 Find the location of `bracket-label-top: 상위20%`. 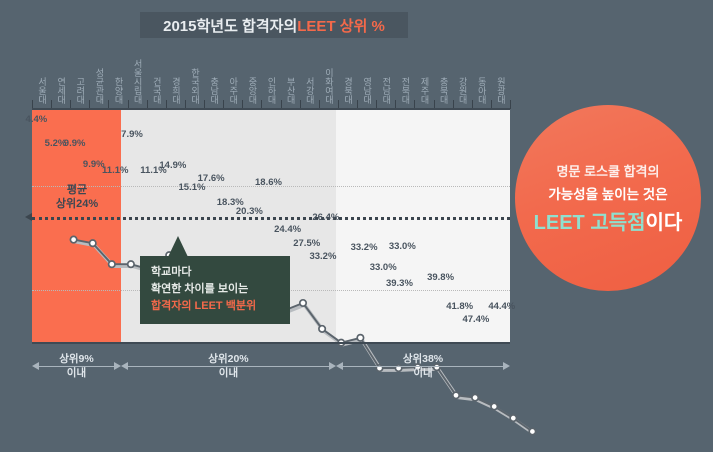

bracket-label-top: 상위20% is located at coordinates (228, 359).